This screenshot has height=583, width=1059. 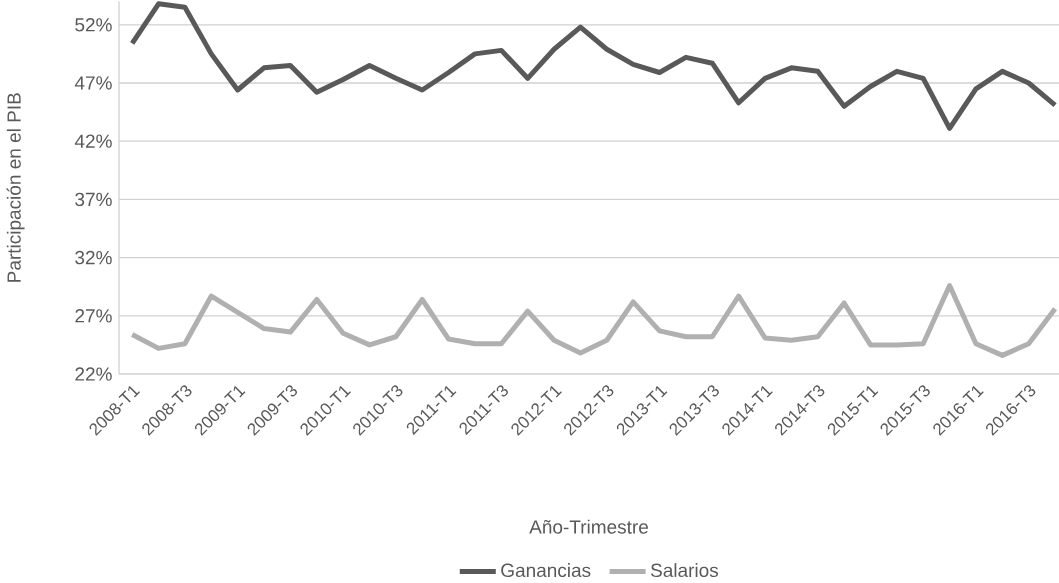 I want to click on y-tick-label: 37%, so click(x=93, y=199).